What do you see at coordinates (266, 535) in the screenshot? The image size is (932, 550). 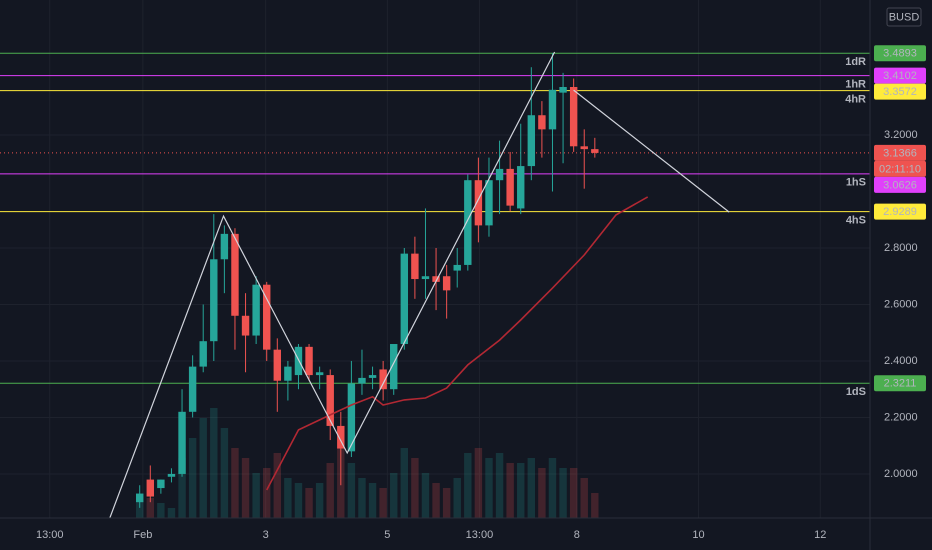 I see `x-tick-label: 3` at bounding box center [266, 535].